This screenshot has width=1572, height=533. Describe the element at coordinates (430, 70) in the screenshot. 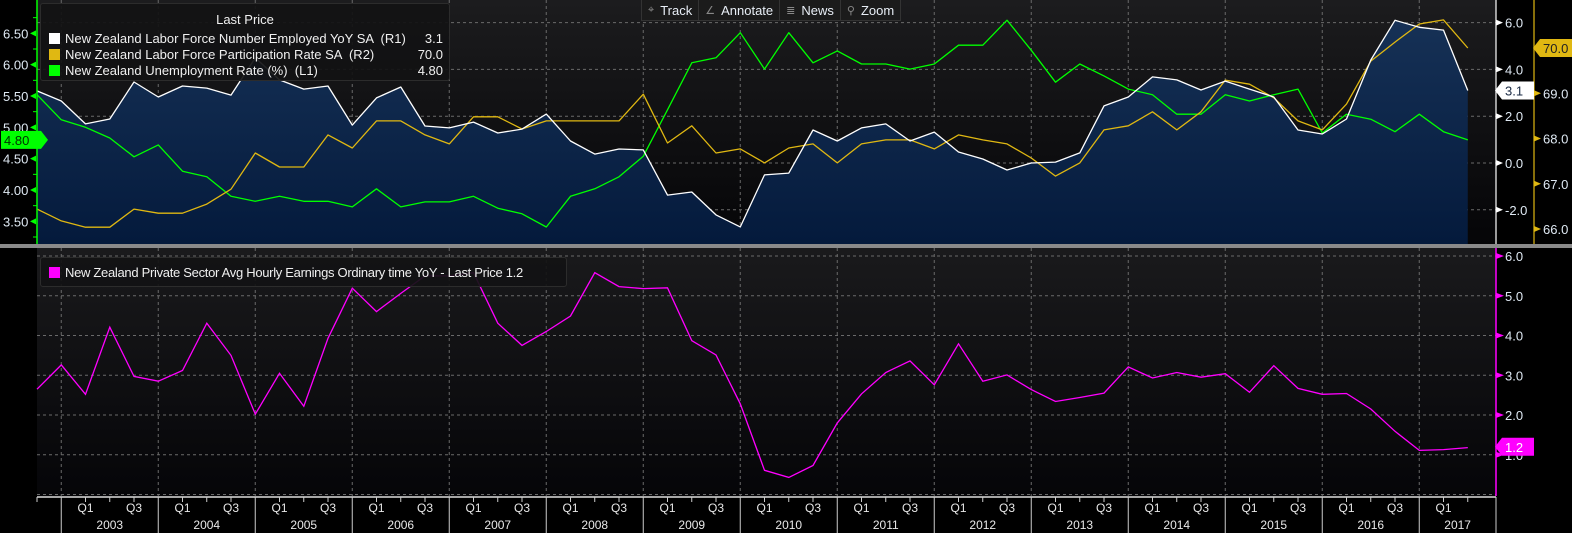

I see `legend-value: 4.80` at that location.